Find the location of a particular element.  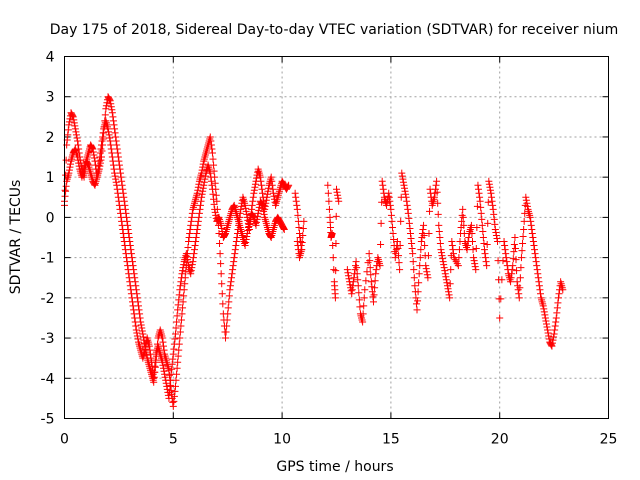

y-tick-label: -2 is located at coordinates (48, 299).